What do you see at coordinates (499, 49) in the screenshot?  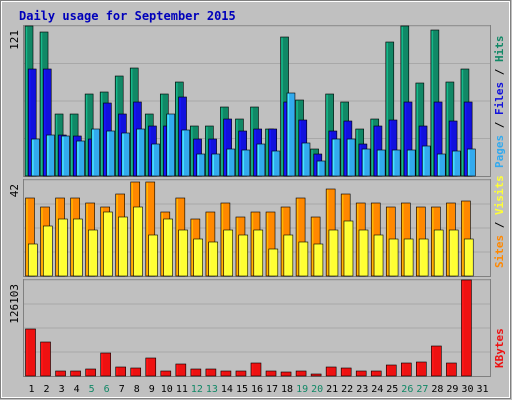 I see `legend-hits: Hits` at bounding box center [499, 49].